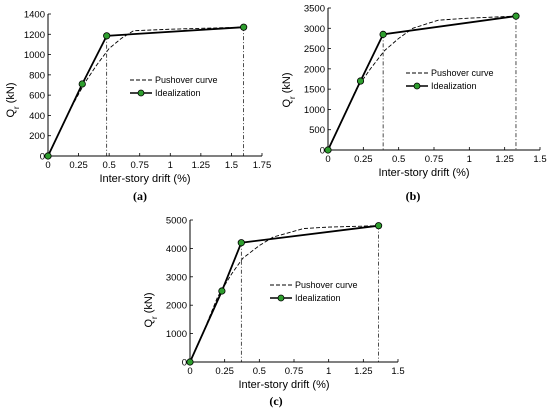 Image resolution: width=550 pixels, height=413 pixels. What do you see at coordinates (413, 196) in the screenshot?
I see `subplot-label: (b)` at bounding box center [413, 196].